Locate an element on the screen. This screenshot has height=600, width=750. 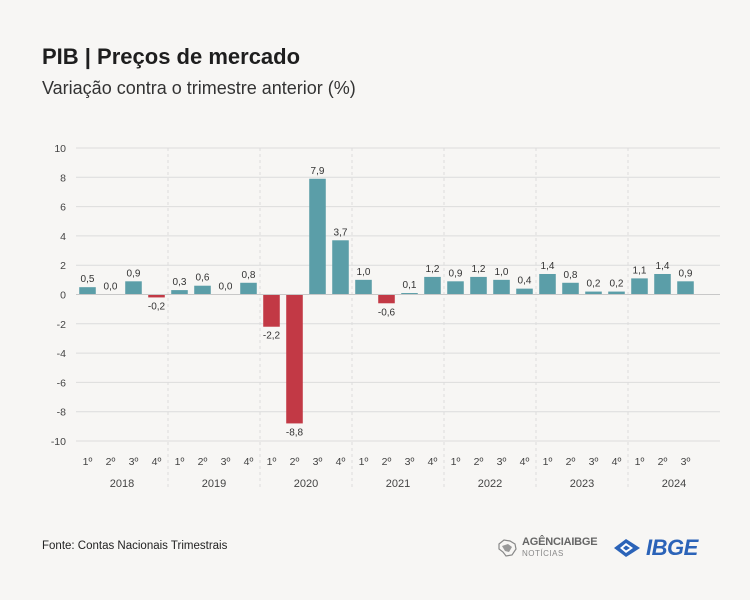
data-label: 3,7 is located at coordinates (341, 232).